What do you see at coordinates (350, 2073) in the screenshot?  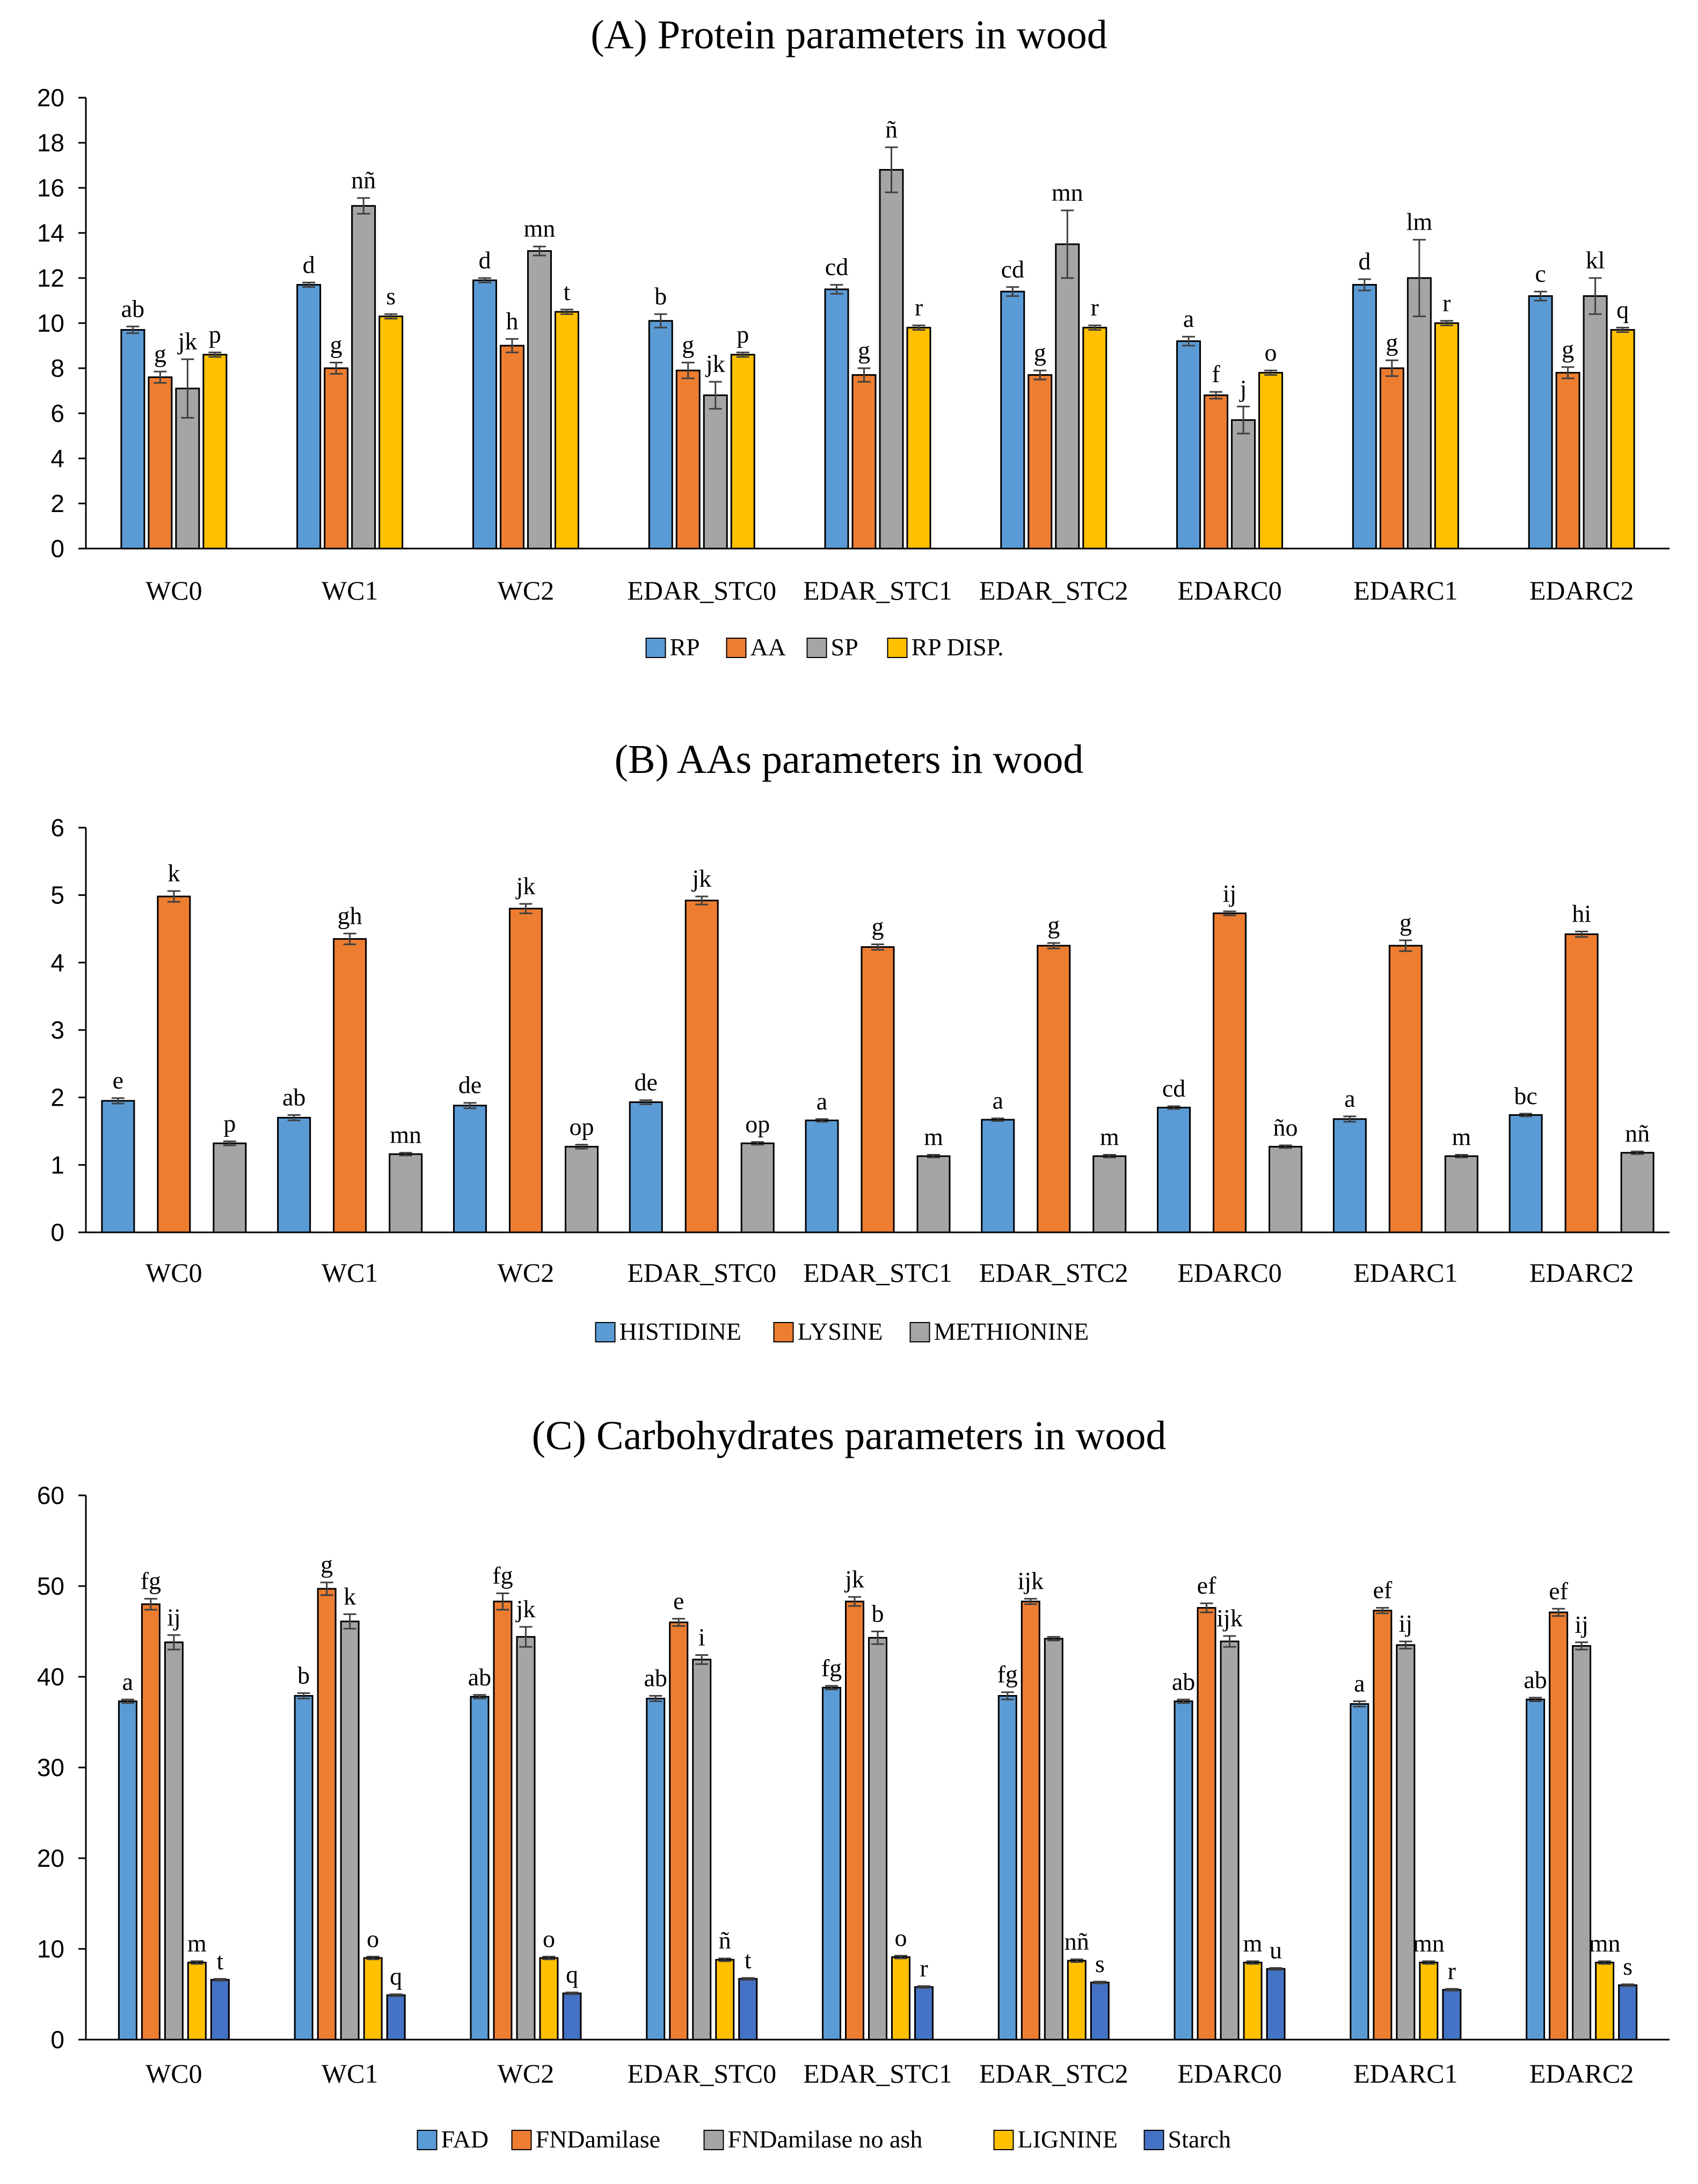 I see `category-label: WC1` at bounding box center [350, 2073].